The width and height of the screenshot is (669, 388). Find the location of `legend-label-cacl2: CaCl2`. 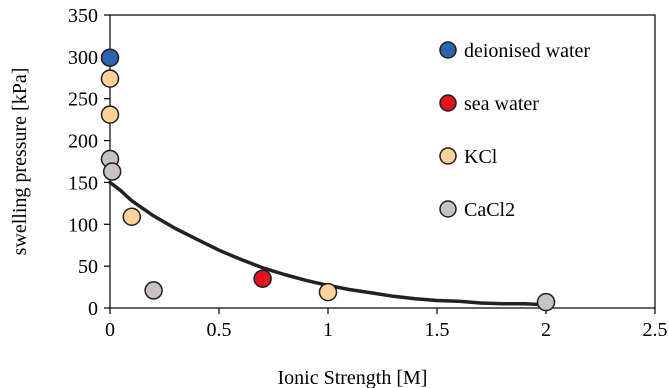

legend-label-cacl2: CaCl2 is located at coordinates (489, 210).